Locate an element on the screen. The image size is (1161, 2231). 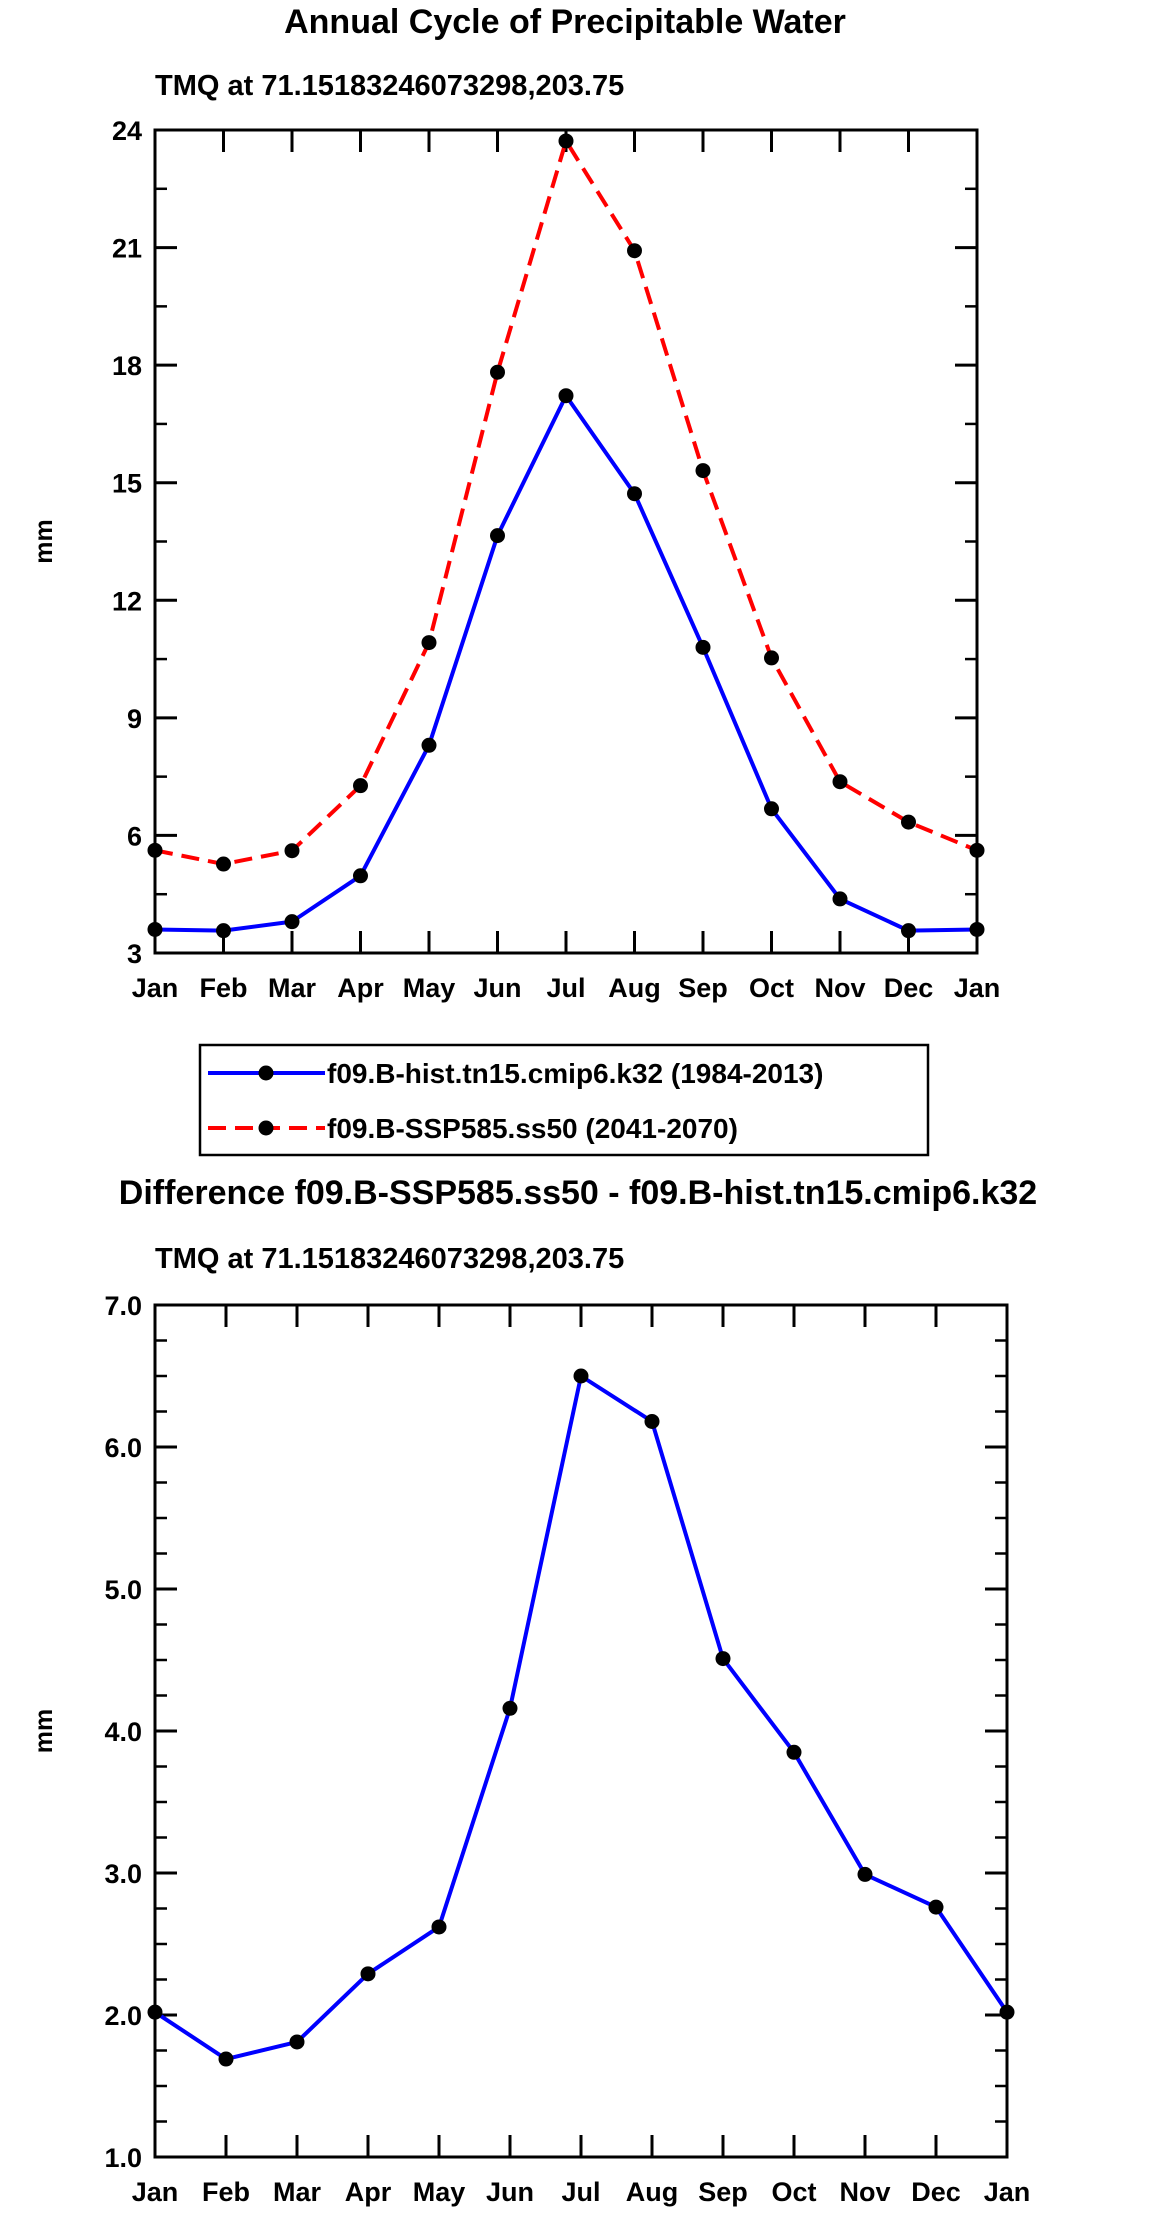
y-tick-label: 18 is located at coordinates (127, 366).